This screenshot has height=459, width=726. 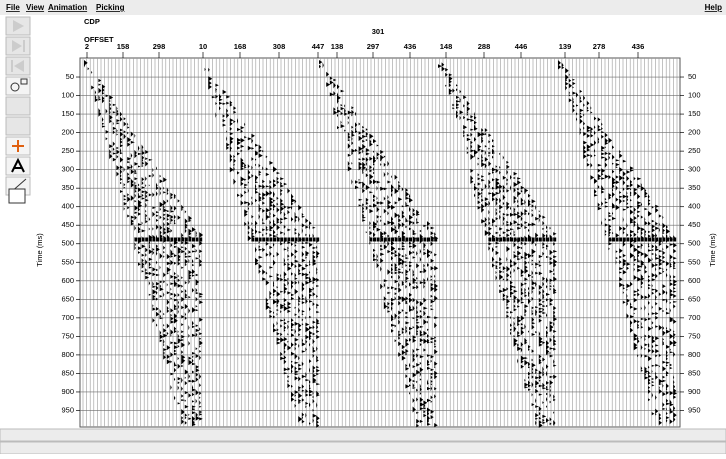 What do you see at coordinates (87, 46) in the screenshot?
I see `offset-label: 2` at bounding box center [87, 46].